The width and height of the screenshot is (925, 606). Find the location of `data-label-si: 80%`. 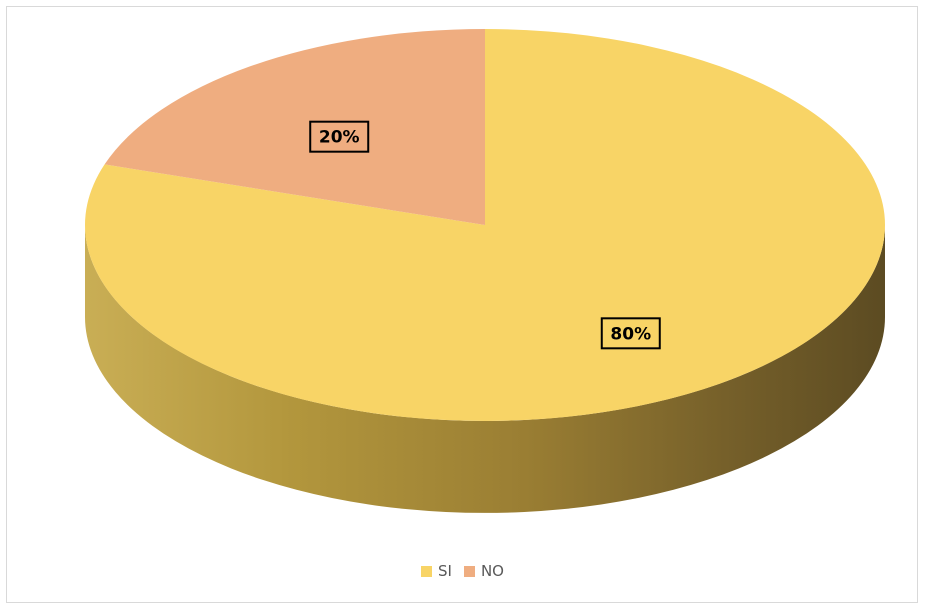

data-label-si: 80% is located at coordinates (630, 333).